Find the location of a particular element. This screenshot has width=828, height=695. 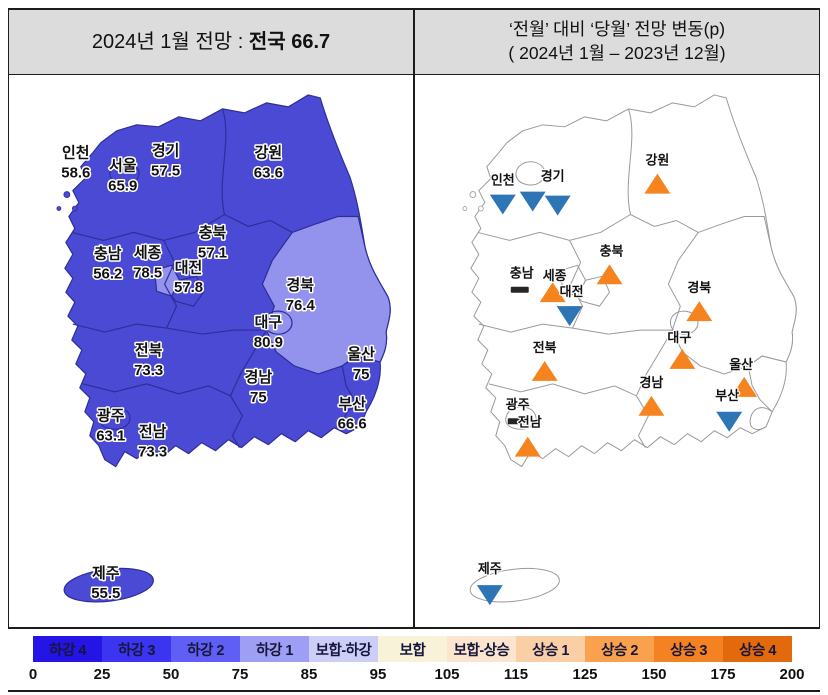

region-value: 57.1 is located at coordinates (212, 252).